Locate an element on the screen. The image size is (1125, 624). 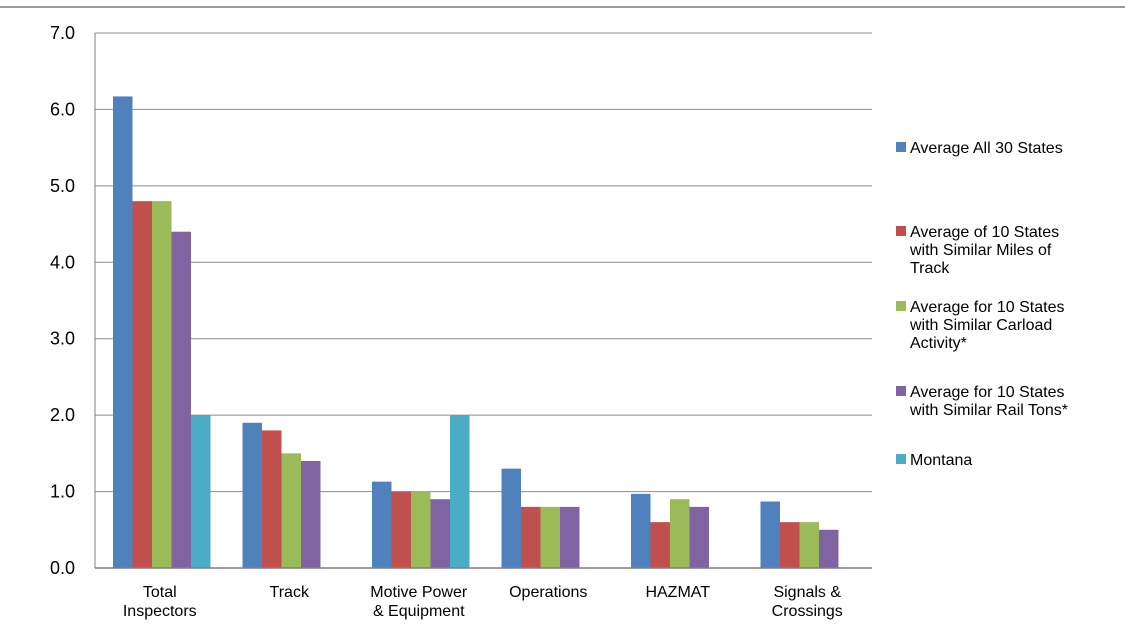
y-tick-label: 5.0 is located at coordinates (62, 186).